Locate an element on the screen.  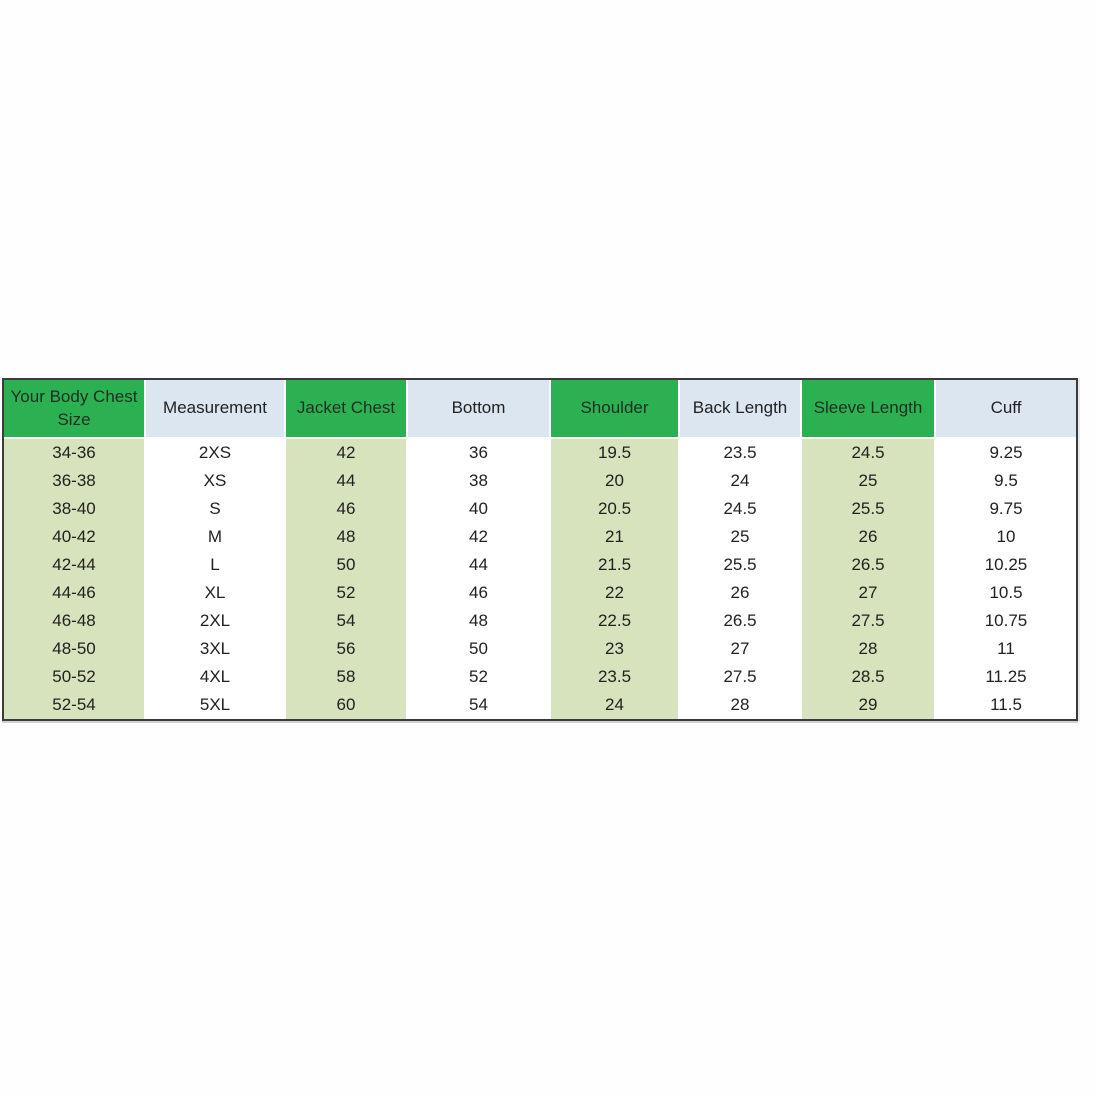
cell-back-length-row1: 23.5 is located at coordinates (740, 452).